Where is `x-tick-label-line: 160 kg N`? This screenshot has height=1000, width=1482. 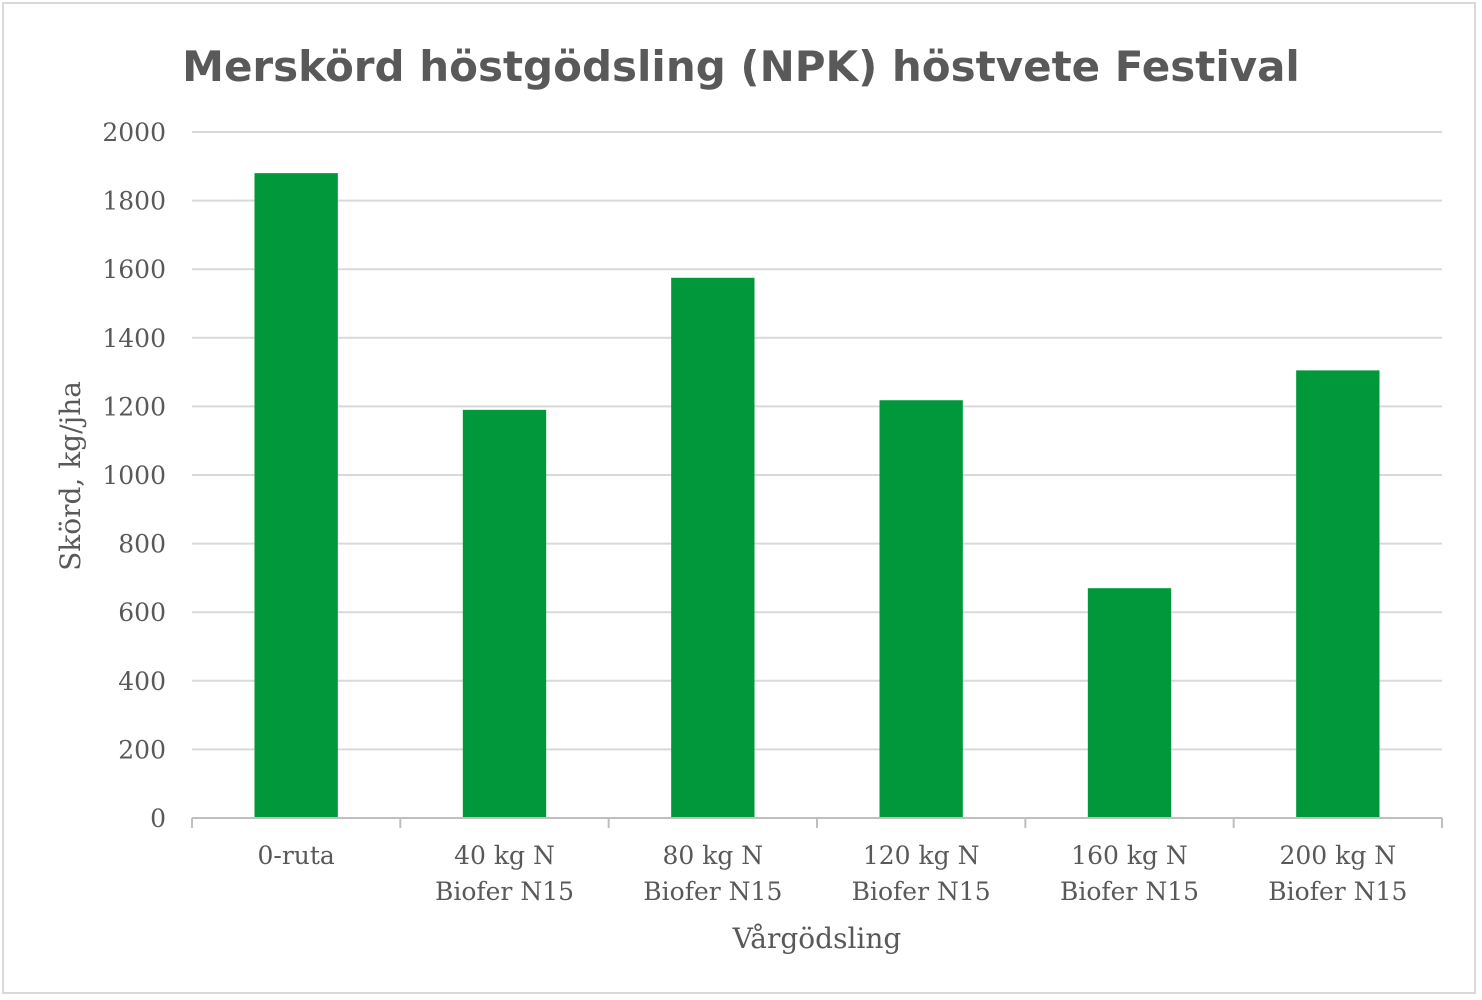
x-tick-label-line: 160 kg N is located at coordinates (1129, 855).